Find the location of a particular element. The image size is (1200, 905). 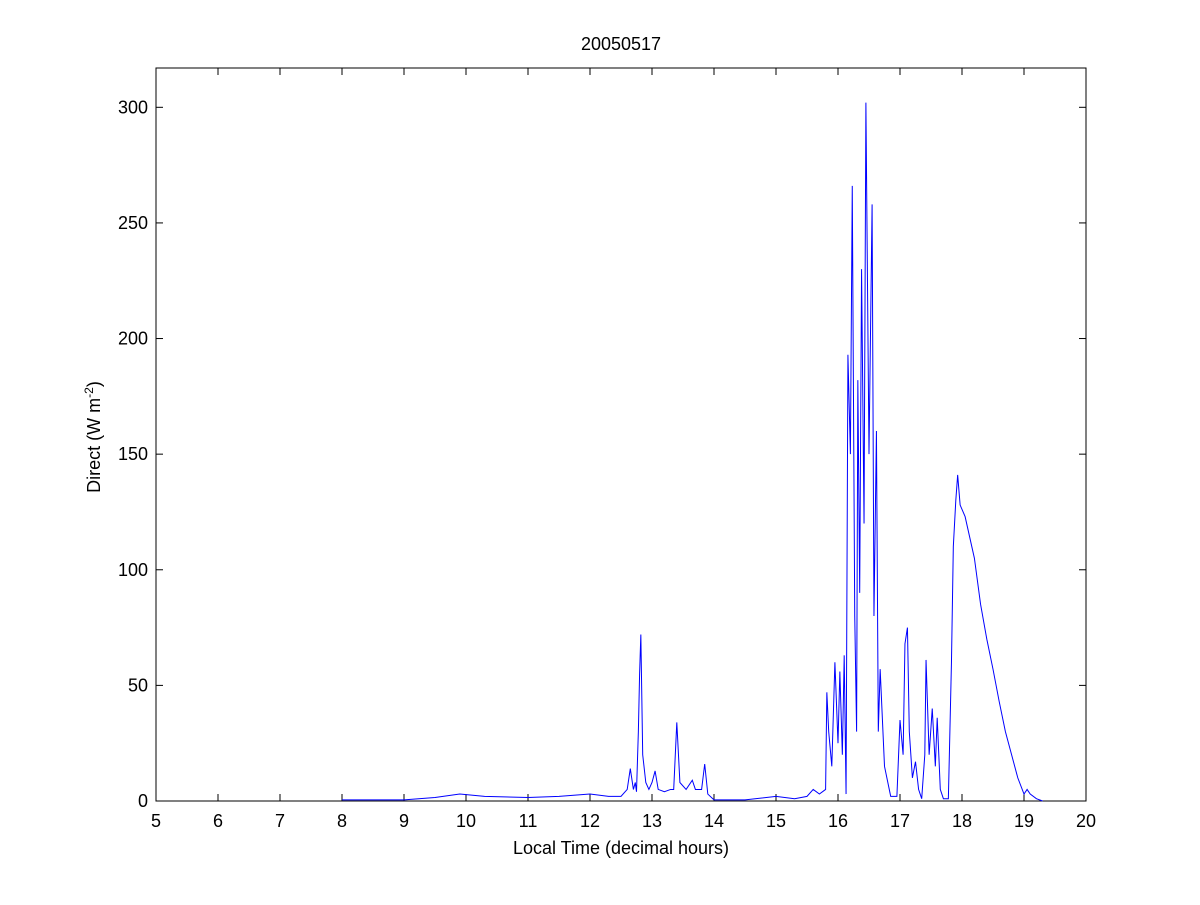

y-tick-label: 300 is located at coordinates (133, 107).